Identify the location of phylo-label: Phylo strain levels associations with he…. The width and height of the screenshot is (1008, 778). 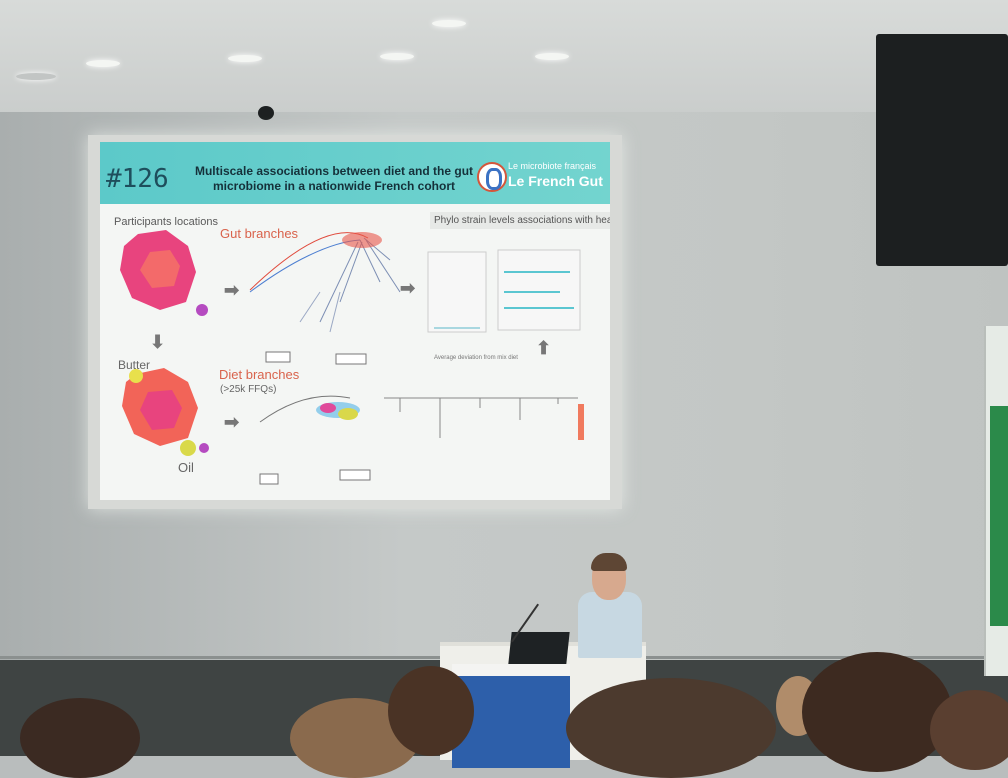
(520, 220).